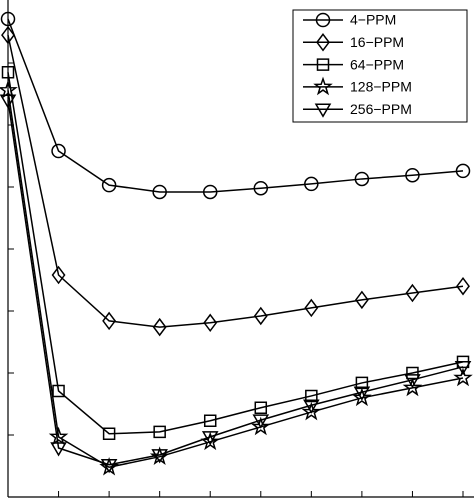 The width and height of the screenshot is (474, 500). I want to click on legend-item: 128−PPM, so click(357, 86).